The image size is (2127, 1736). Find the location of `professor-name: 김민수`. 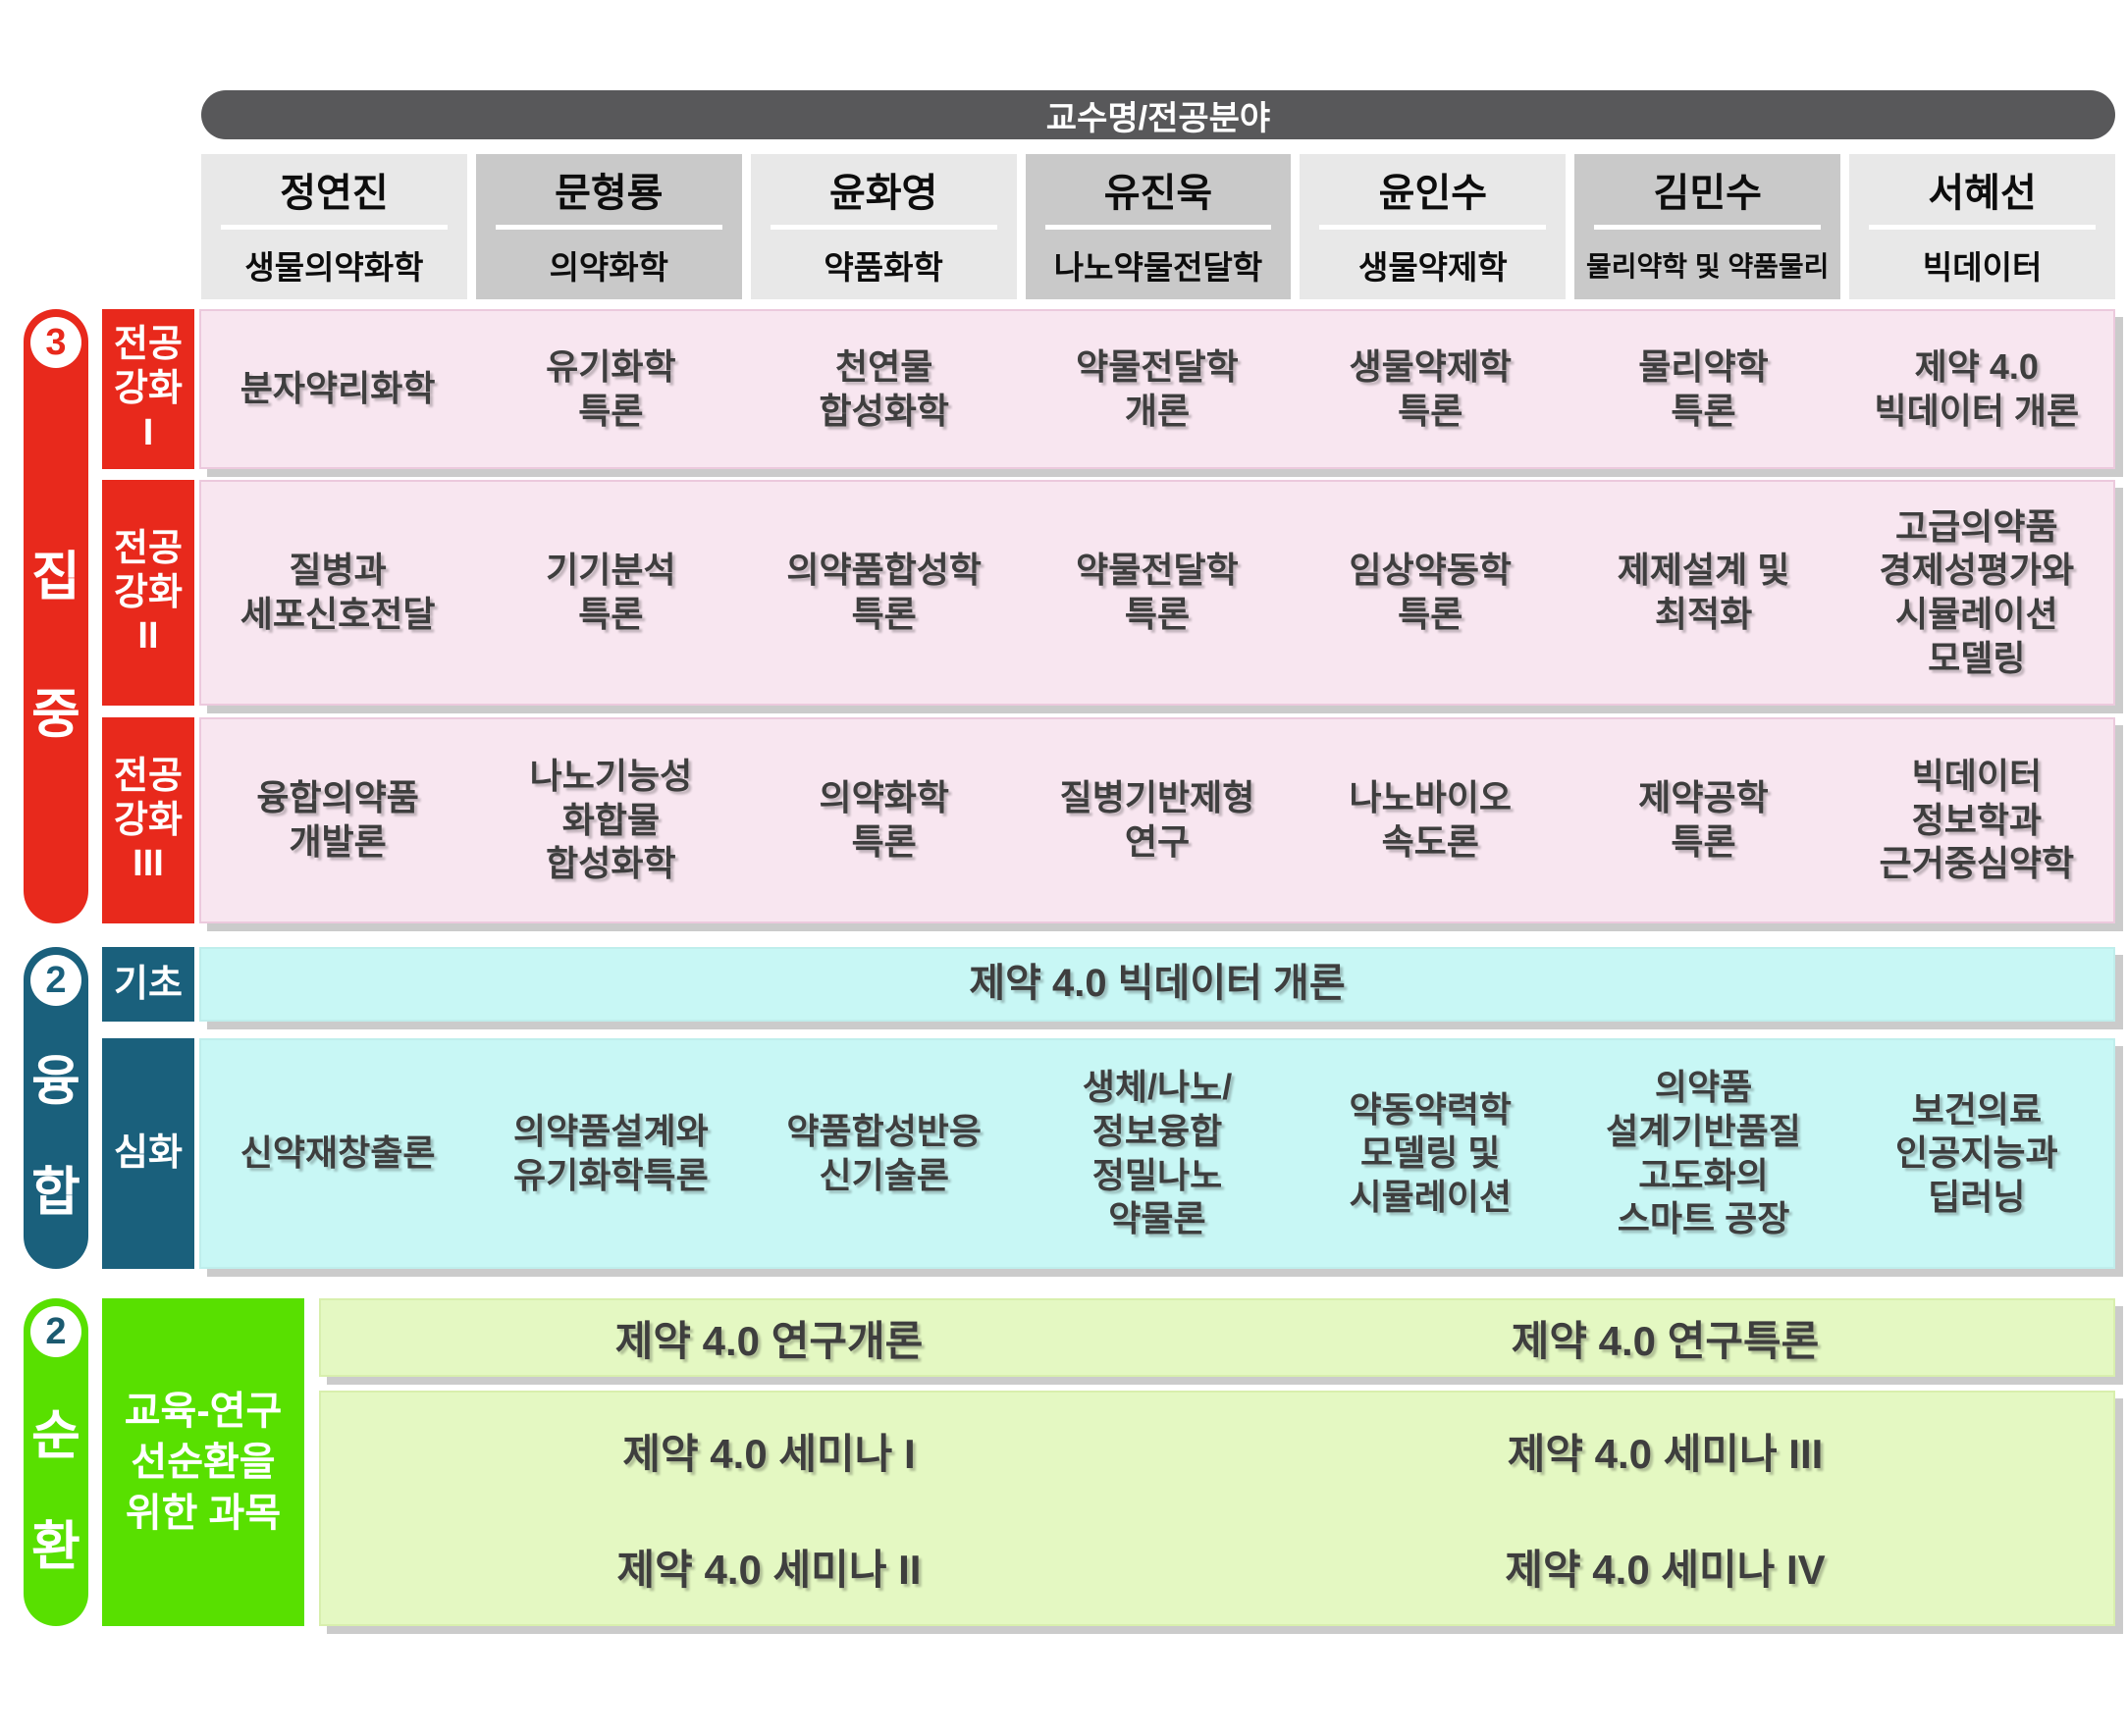

professor-name: 김민수 is located at coordinates (1707, 193).